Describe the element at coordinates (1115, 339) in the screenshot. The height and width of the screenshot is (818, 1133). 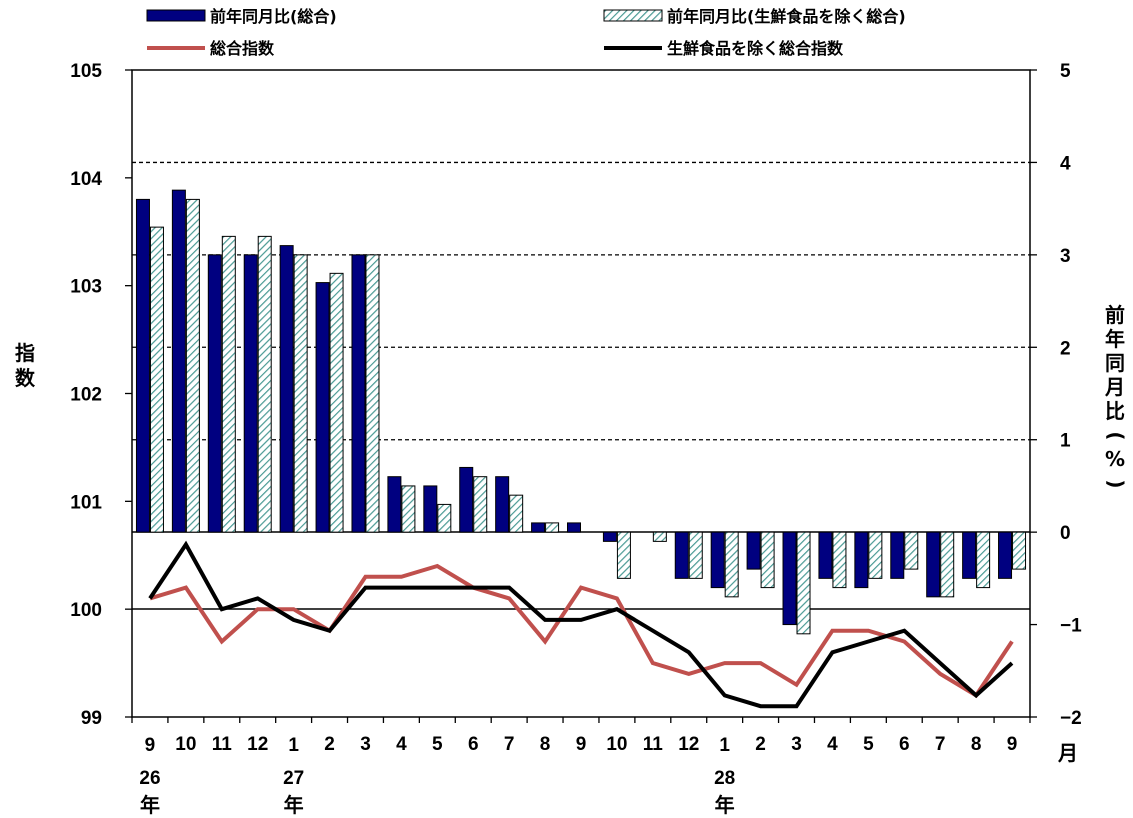
I see `right-title-char: 年` at that location.